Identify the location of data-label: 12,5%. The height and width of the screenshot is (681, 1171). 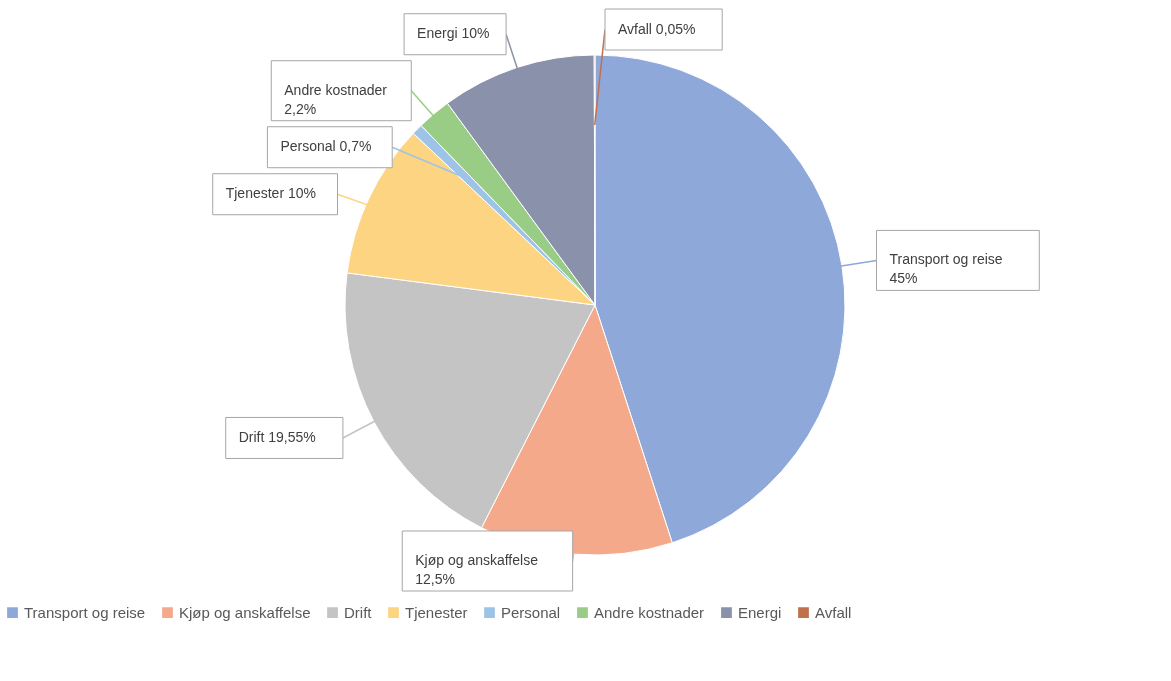
(435, 579).